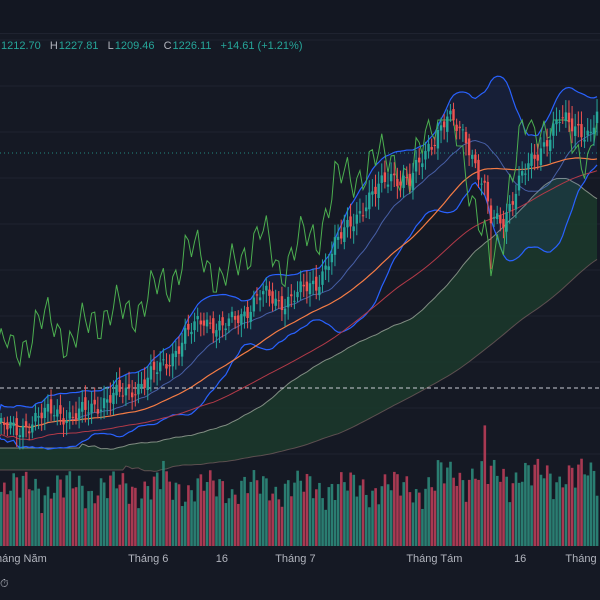 Image resolution: width=600 pixels, height=600 pixels. What do you see at coordinates (4, 584) in the screenshot?
I see `clock-icon: ⏱` at bounding box center [4, 584].